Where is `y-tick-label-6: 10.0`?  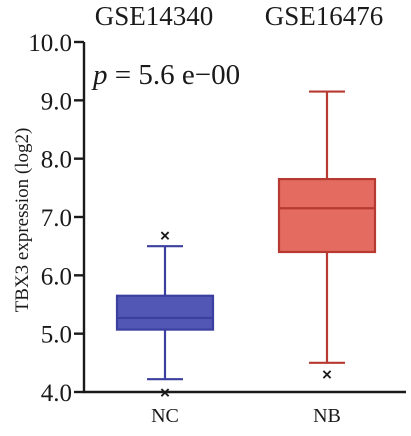 y-tick-label-6: 10.0 is located at coordinates (50, 43).